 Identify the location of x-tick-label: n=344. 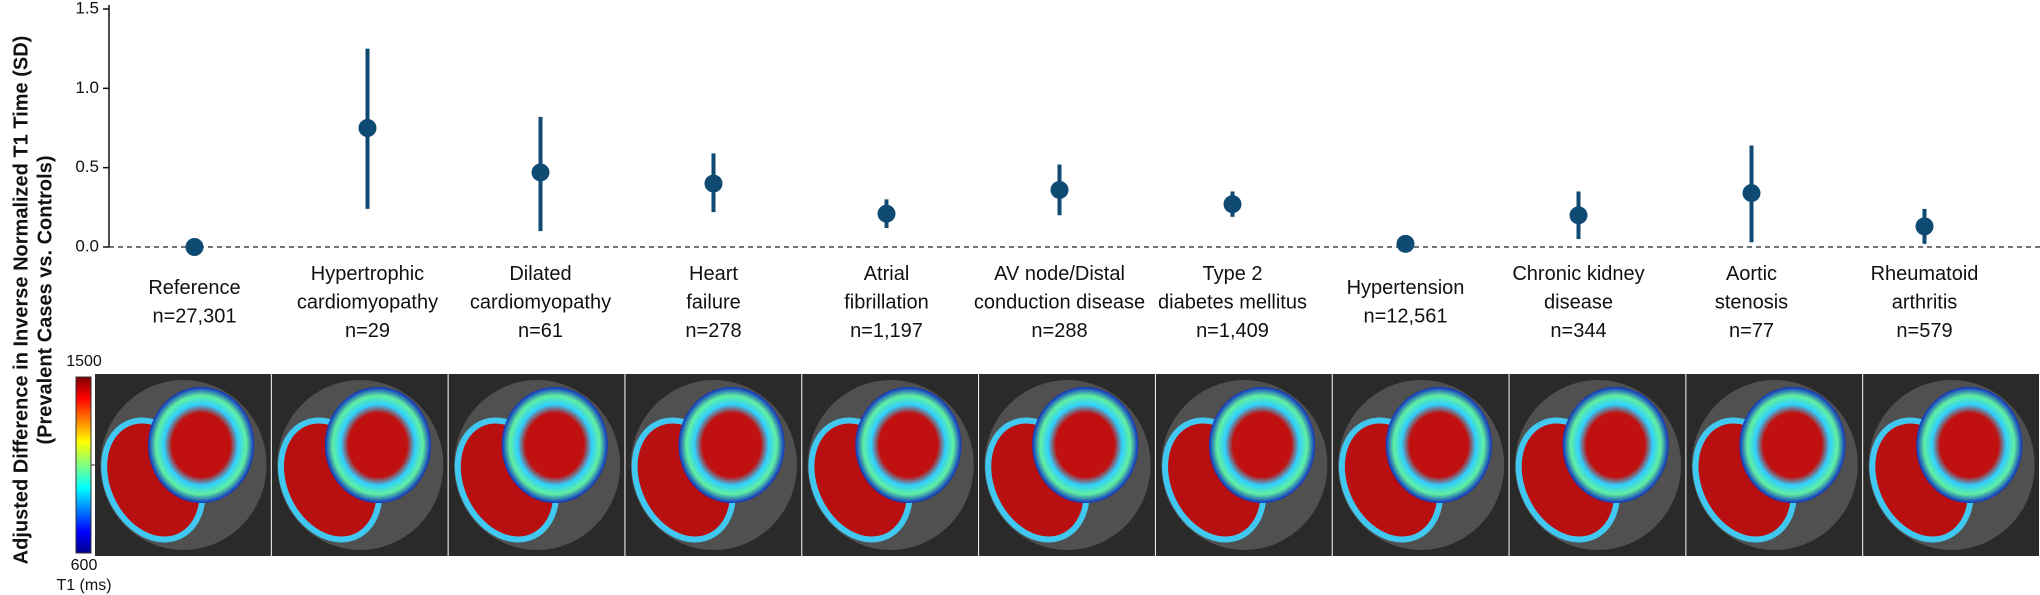
(1578, 331).